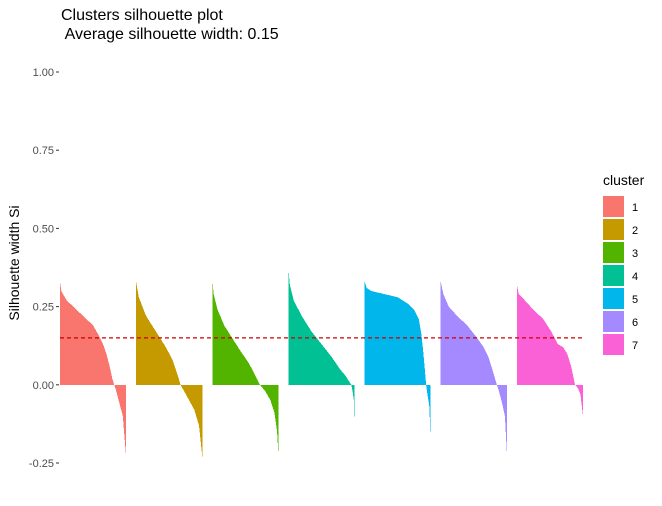  What do you see at coordinates (170, 34) in the screenshot?
I see `chart-subtitle-line: Average silhouette width: 0.15` at bounding box center [170, 34].